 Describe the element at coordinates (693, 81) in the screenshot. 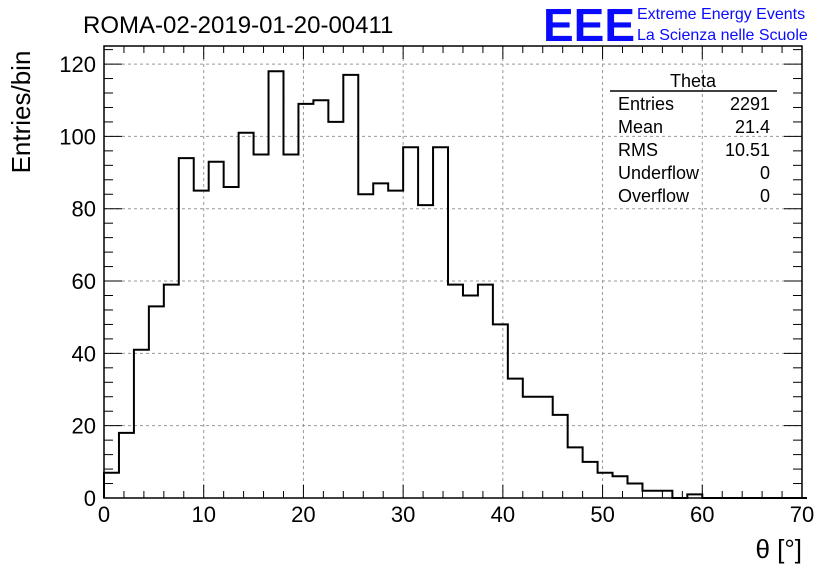

I see `stats-title: Theta` at that location.